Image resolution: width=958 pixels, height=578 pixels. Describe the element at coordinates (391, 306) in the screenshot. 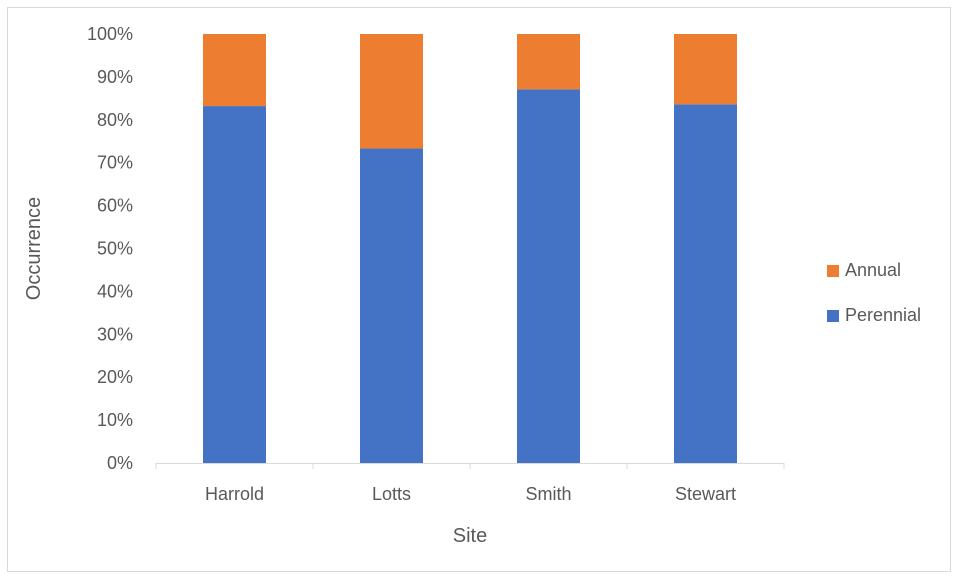

I see `bar-perennial-lotts` at that location.